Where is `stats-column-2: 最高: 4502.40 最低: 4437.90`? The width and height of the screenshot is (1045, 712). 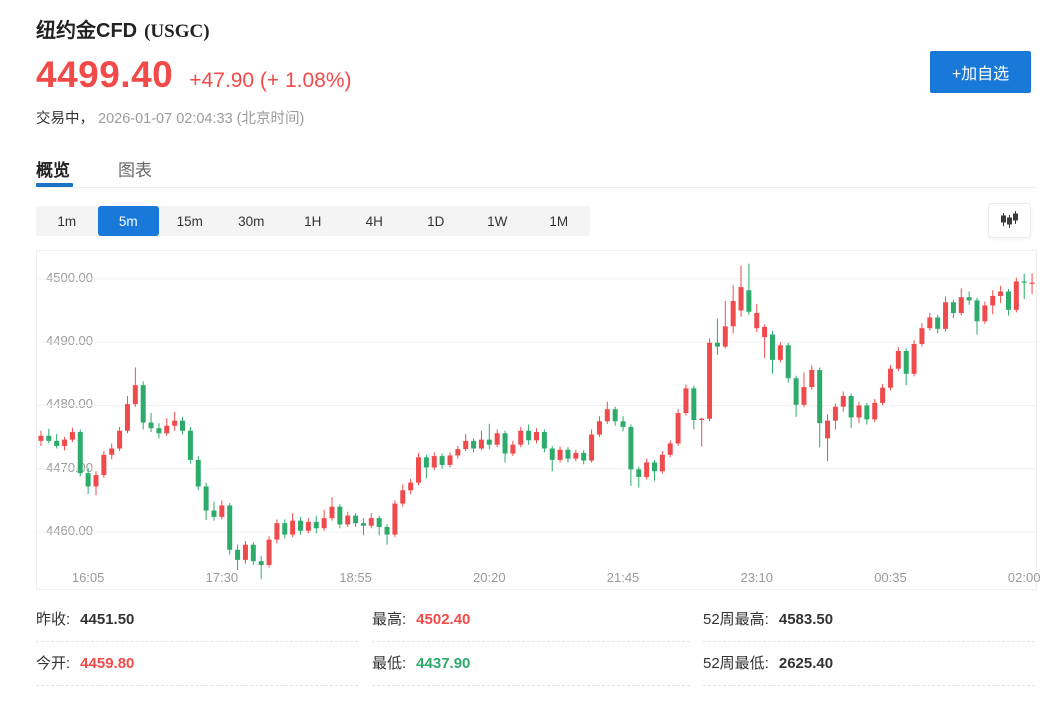 stats-column-2: 最高: 4502.40 最低: 4437.90 is located at coordinates (531, 642).